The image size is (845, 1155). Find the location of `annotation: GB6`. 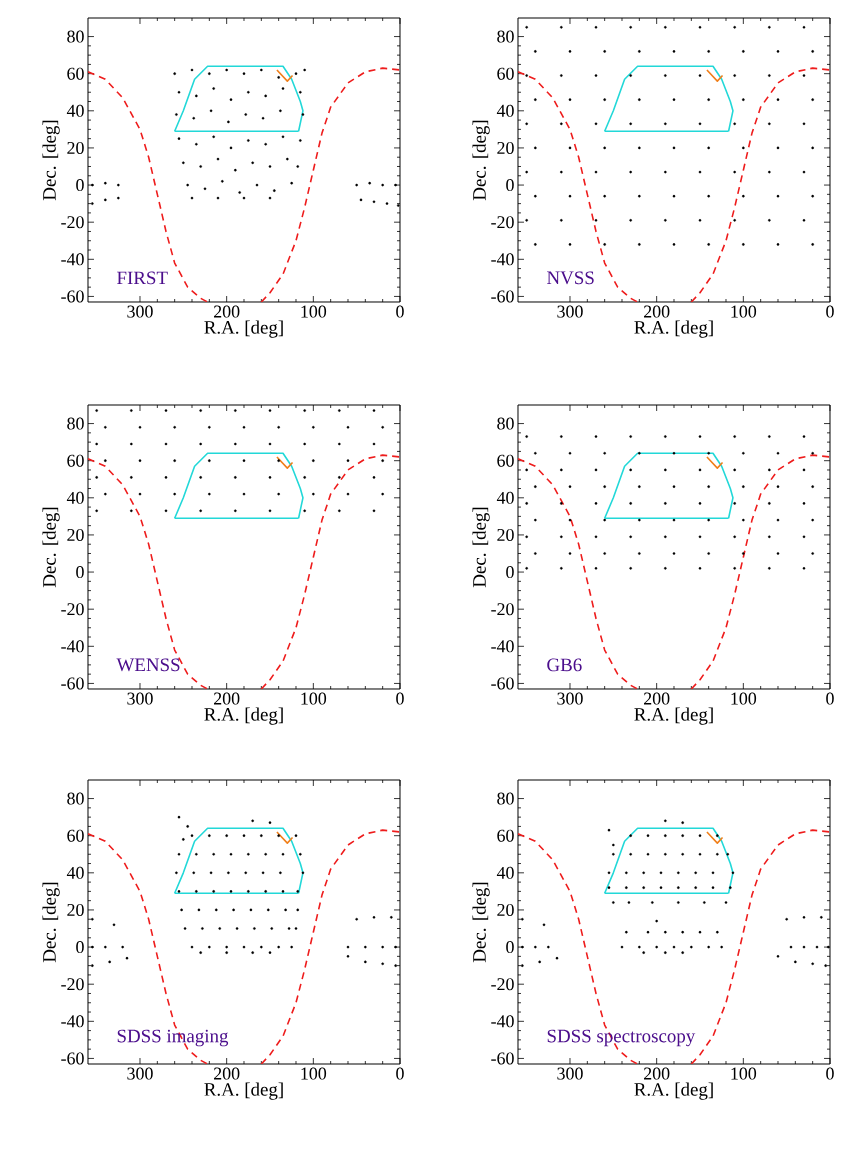

annotation: GB6 is located at coordinates (564, 665).